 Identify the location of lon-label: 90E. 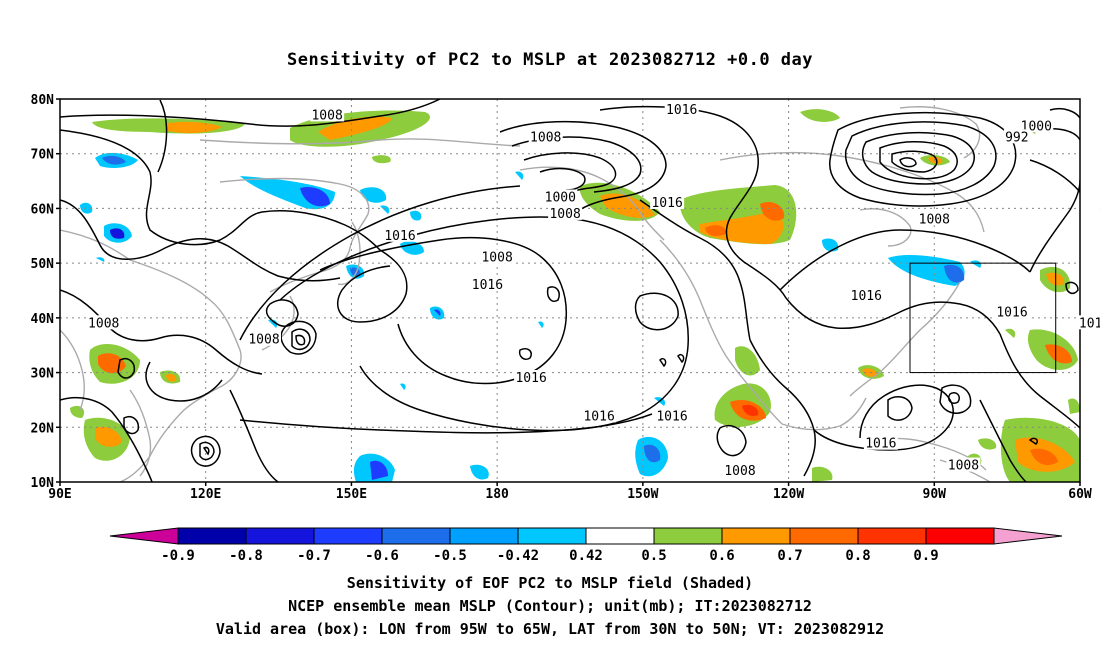
(59, 494).